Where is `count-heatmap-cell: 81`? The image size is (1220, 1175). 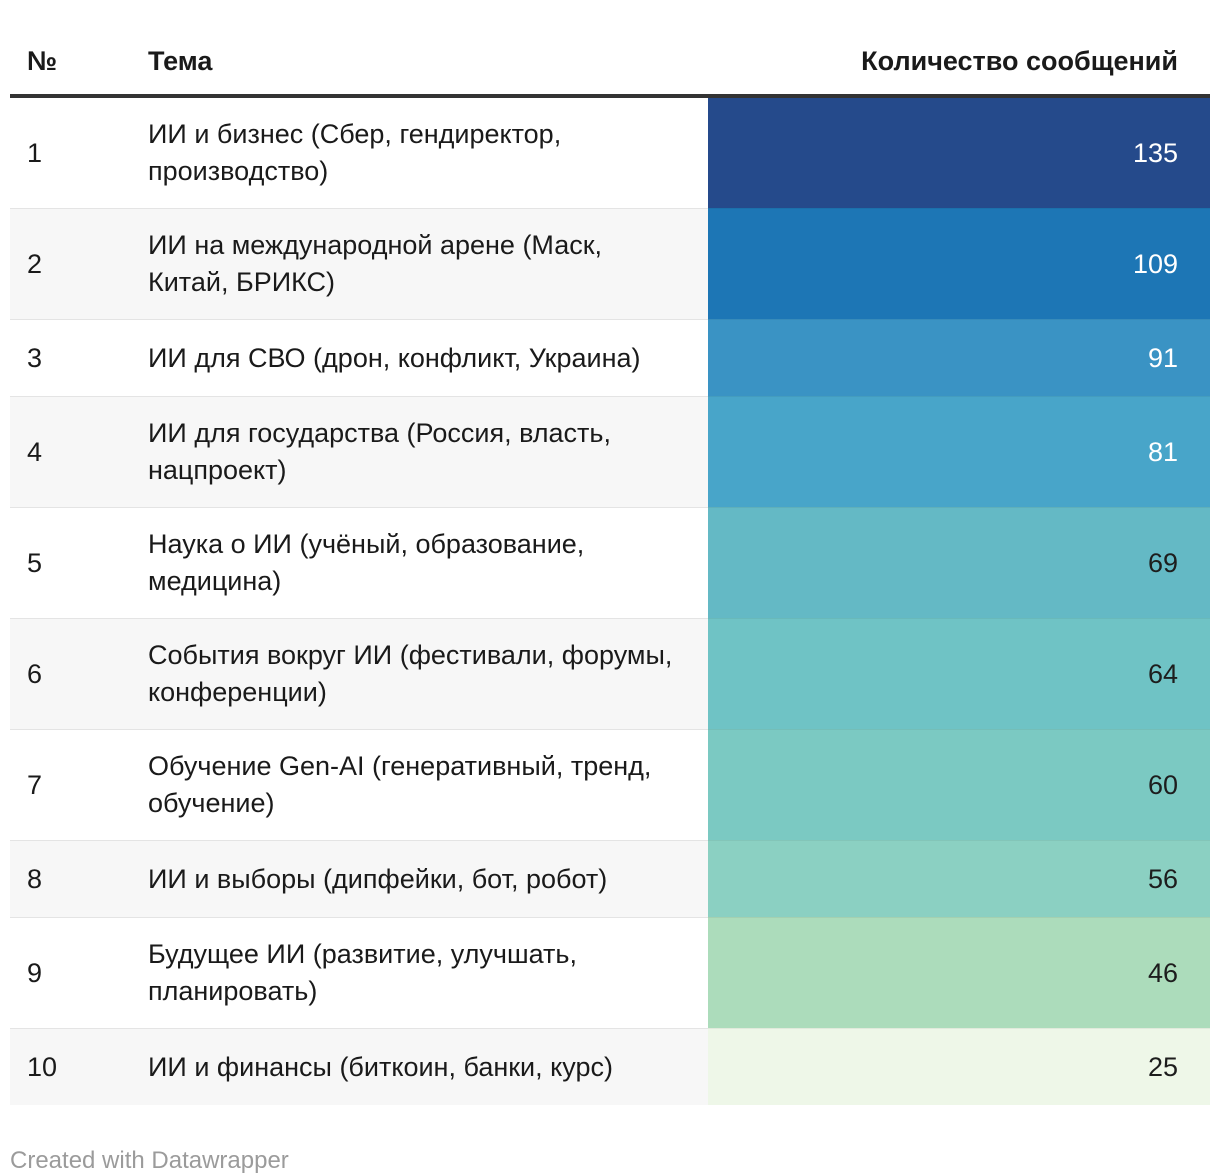
count-heatmap-cell: 81 is located at coordinates (959, 451).